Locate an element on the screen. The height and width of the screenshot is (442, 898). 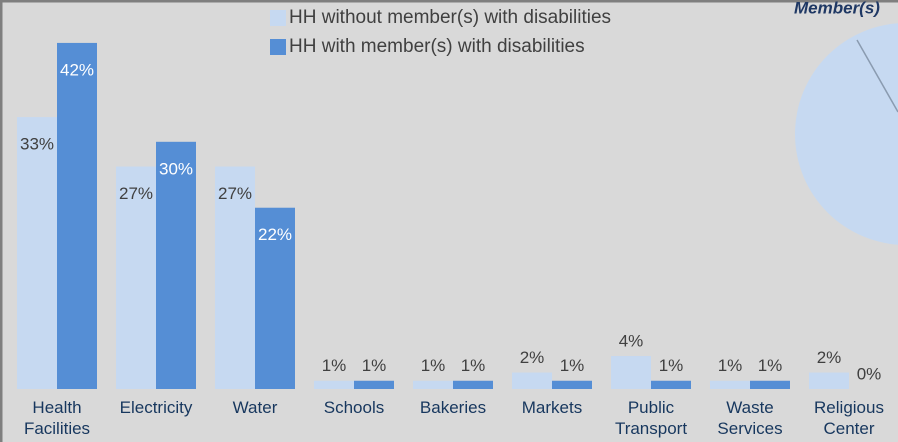
data-label: 33% is located at coordinates (37, 144).